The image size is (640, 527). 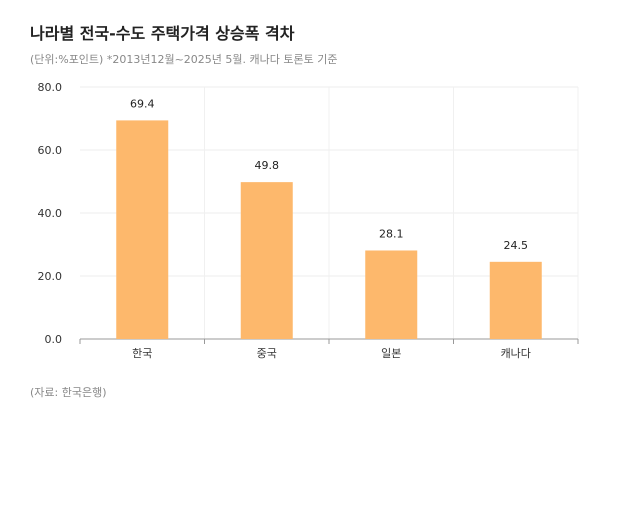 I want to click on chart-title: 나라별 전국-수도 주택가격 상승폭 격차, so click(x=162, y=33).